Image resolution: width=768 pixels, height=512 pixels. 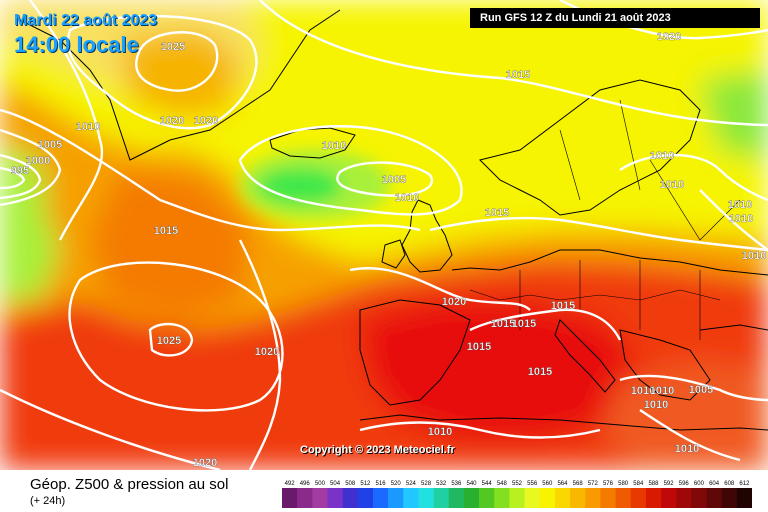 What do you see at coordinates (578, 484) in the screenshot?
I see `scale-tick-label: 568` at bounding box center [578, 484].